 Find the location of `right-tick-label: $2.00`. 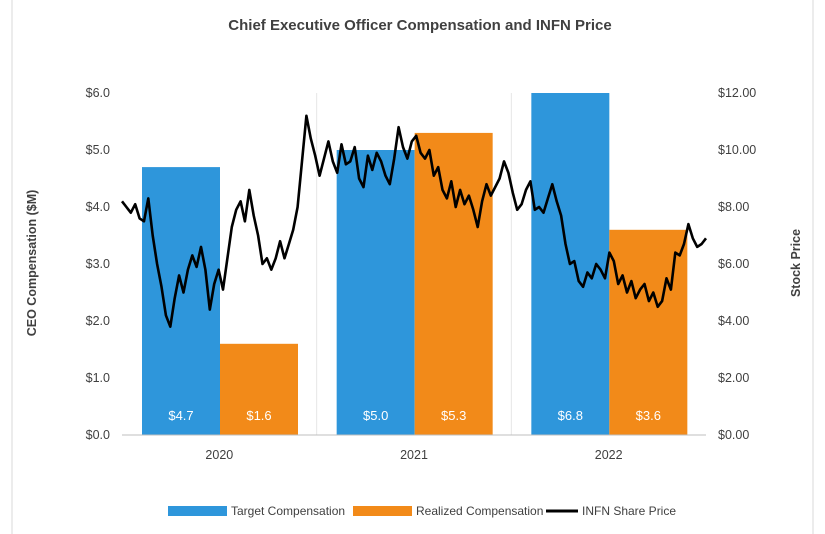

right-tick-label: $2.00 is located at coordinates (733, 378).